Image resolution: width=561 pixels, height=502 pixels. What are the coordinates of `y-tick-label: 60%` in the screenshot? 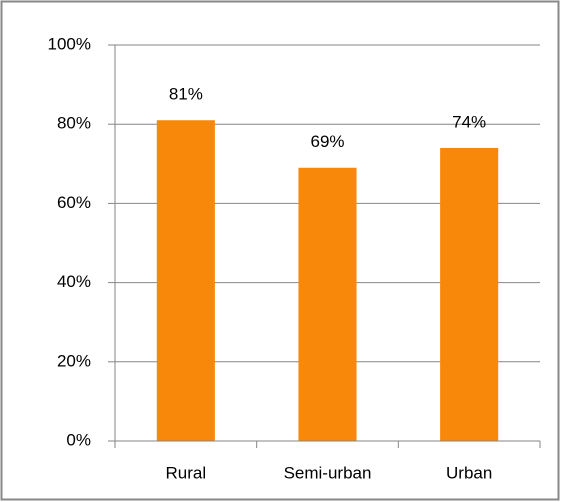 It's located at (74, 202).